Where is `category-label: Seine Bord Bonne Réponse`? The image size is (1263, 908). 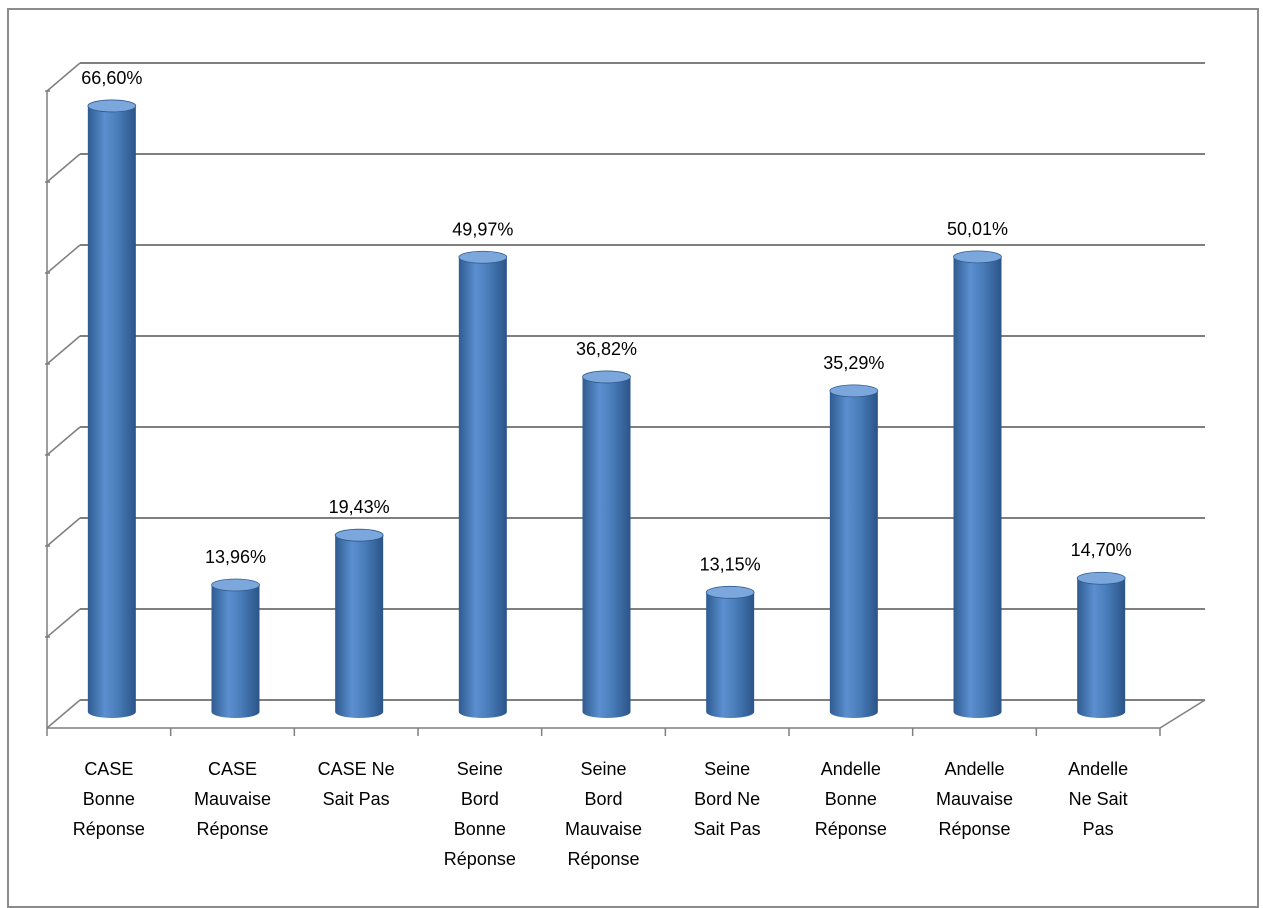 category-label: Seine Bord Bonne Réponse is located at coordinates (480, 814).